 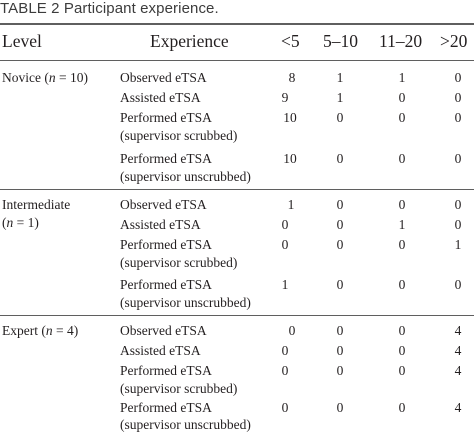 What do you see at coordinates (22, 41) in the screenshot?
I see `header-level: Level` at bounding box center [22, 41].